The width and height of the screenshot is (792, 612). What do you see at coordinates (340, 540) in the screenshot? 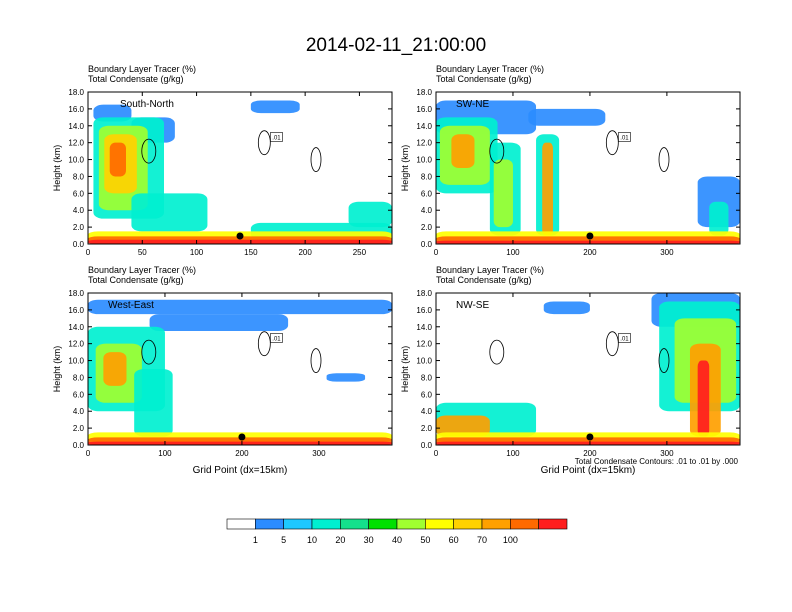
I see `colorbar-label: 20` at bounding box center [340, 540].